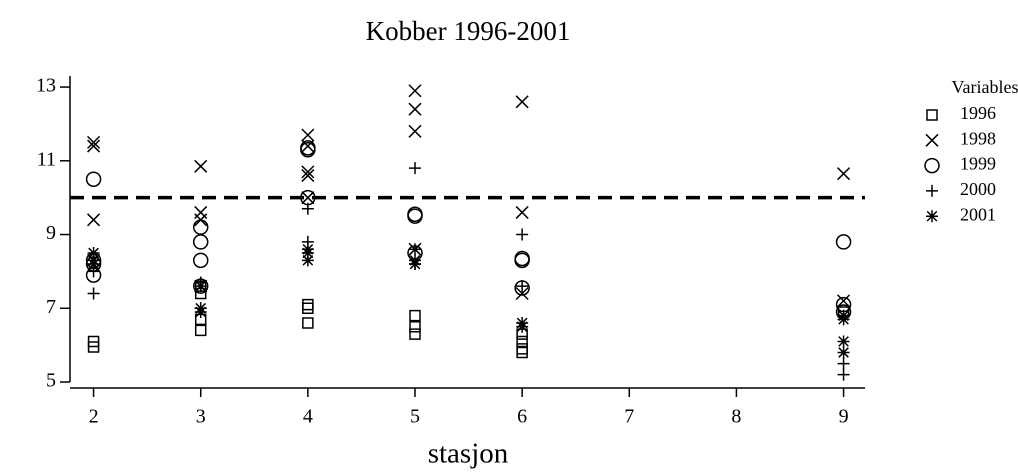 The image size is (1018, 474). Describe the element at coordinates (468, 31) in the screenshot. I see `chart-title: Kobber 1996-2001` at that location.